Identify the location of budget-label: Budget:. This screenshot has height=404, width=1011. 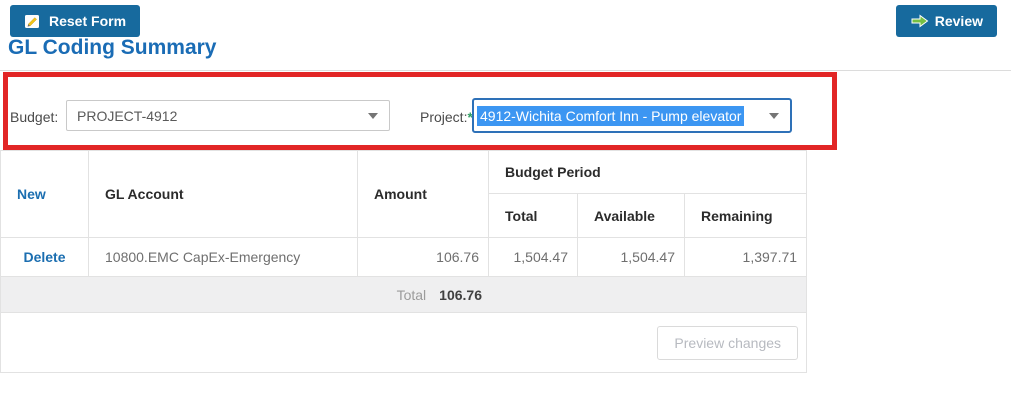
(34, 117).